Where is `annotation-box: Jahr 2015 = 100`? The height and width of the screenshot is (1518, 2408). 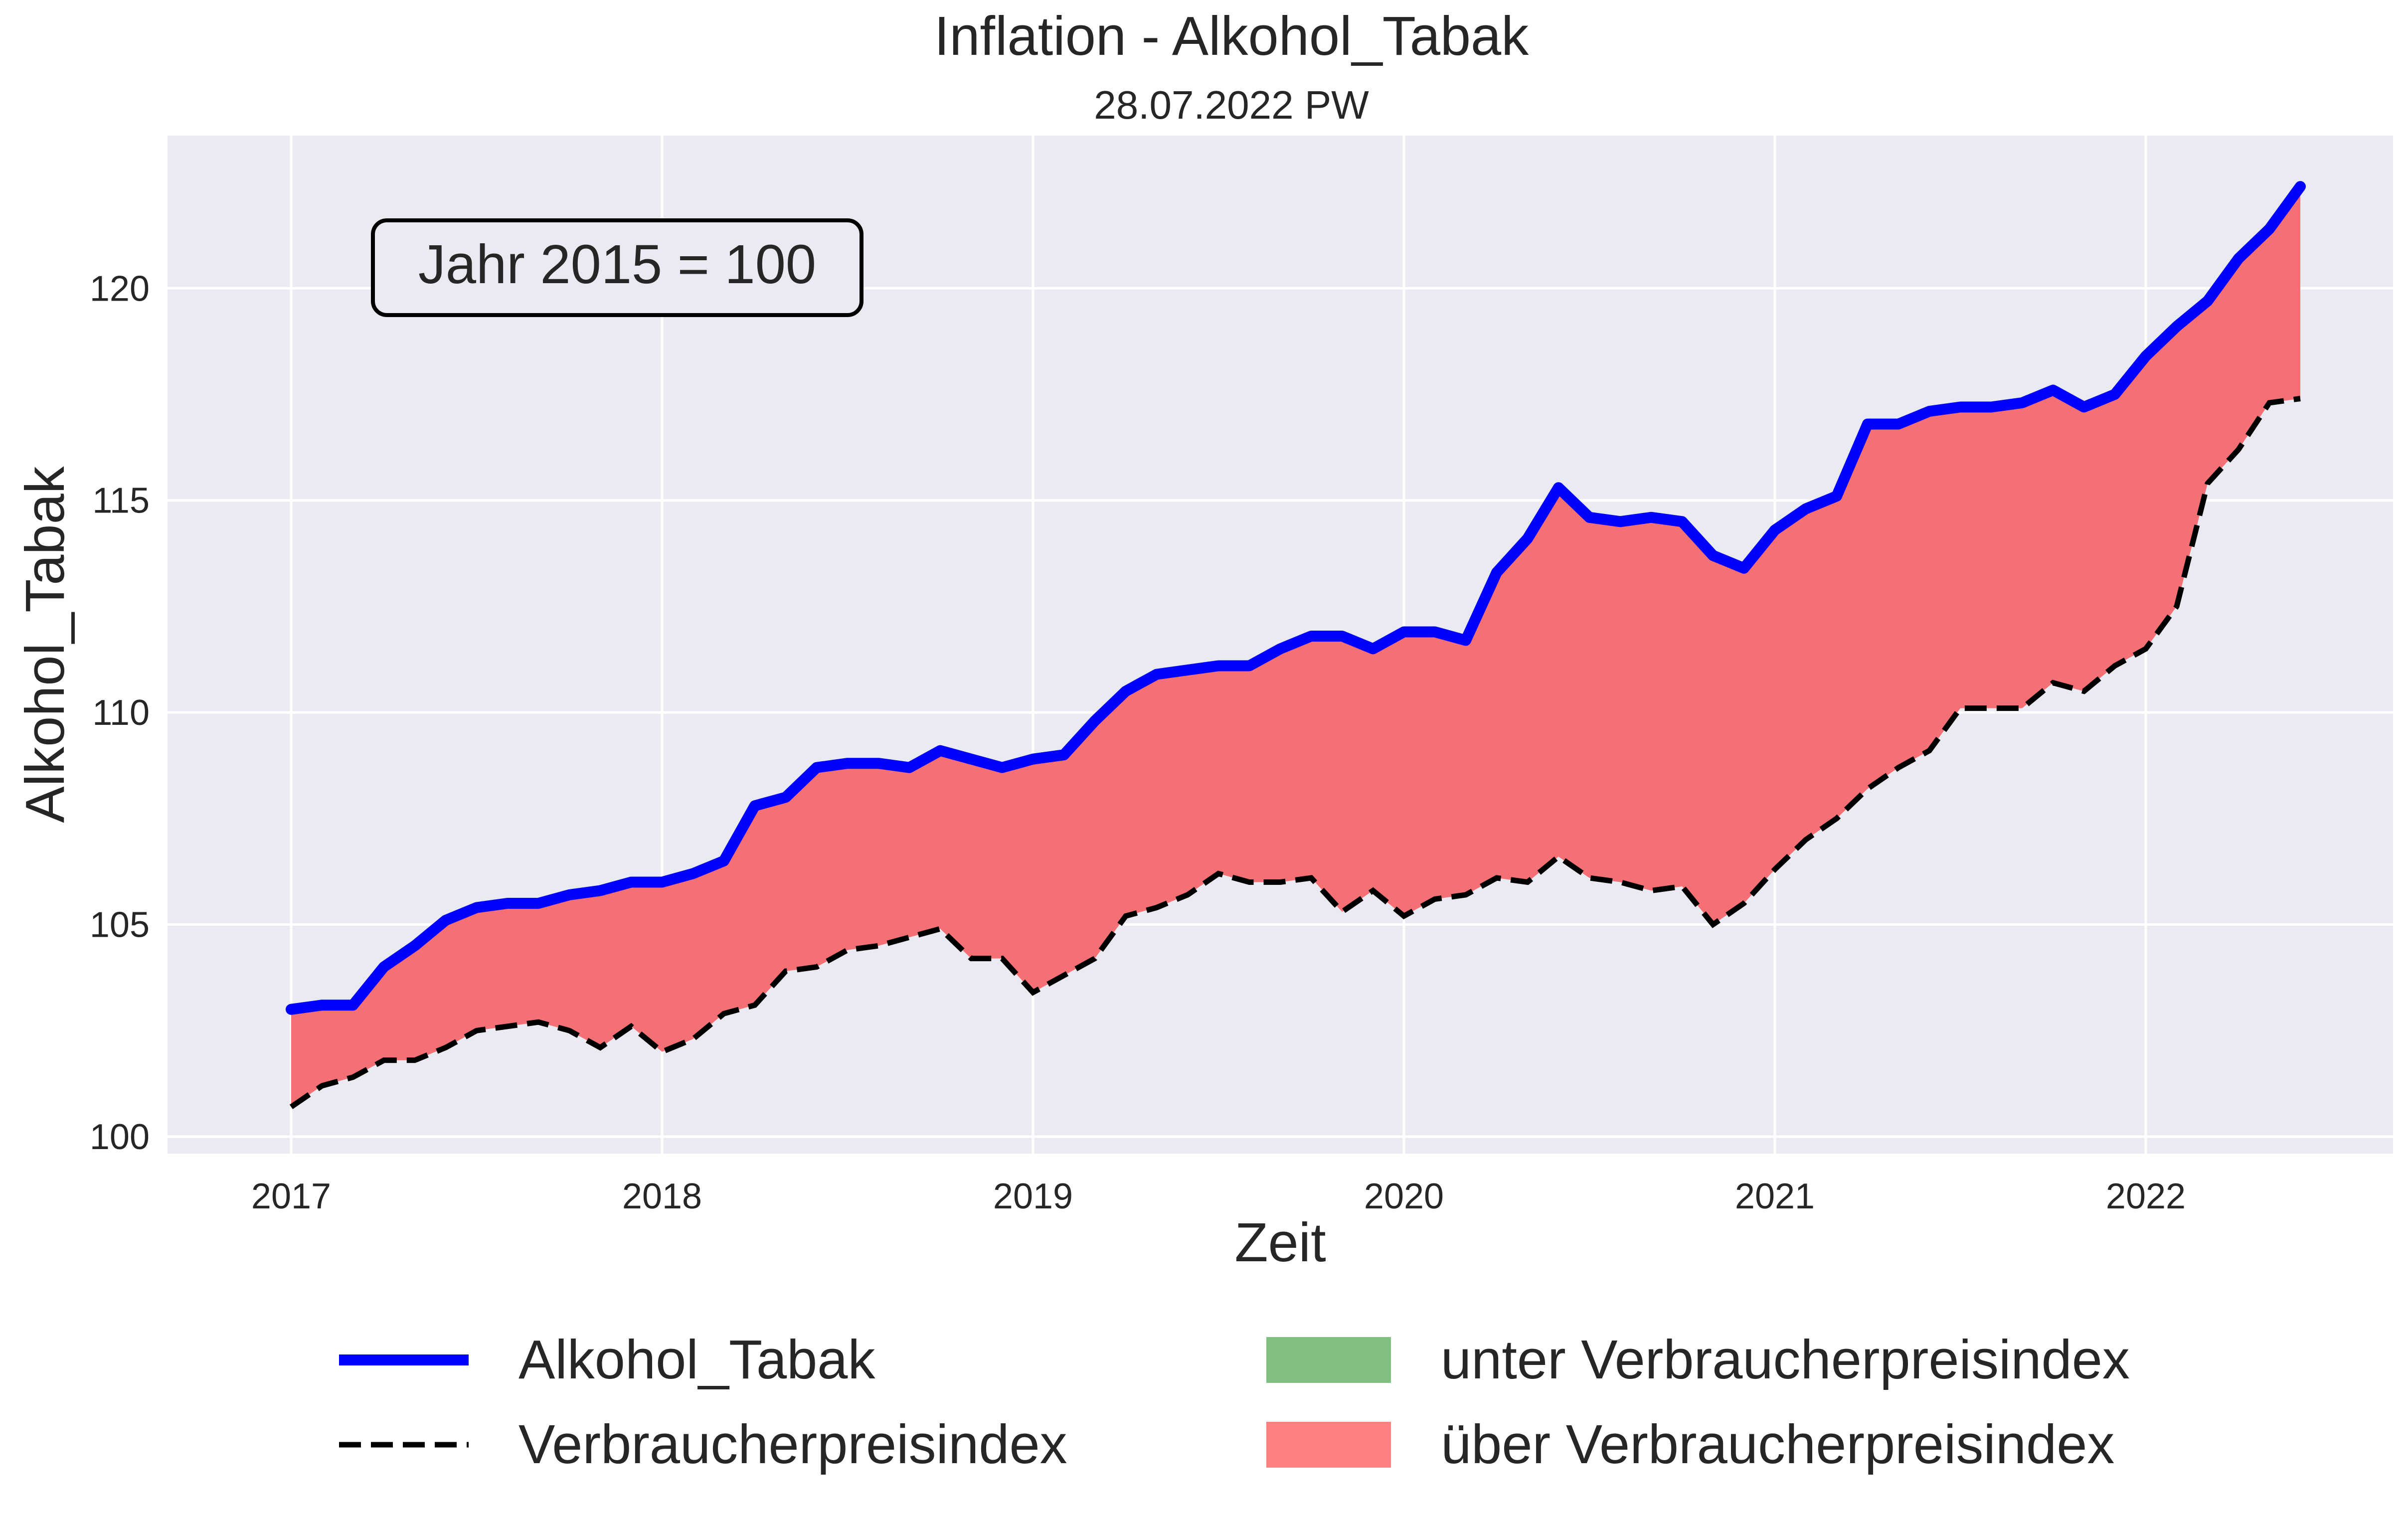
annotation-box: Jahr 2015 = 100 is located at coordinates (617, 268).